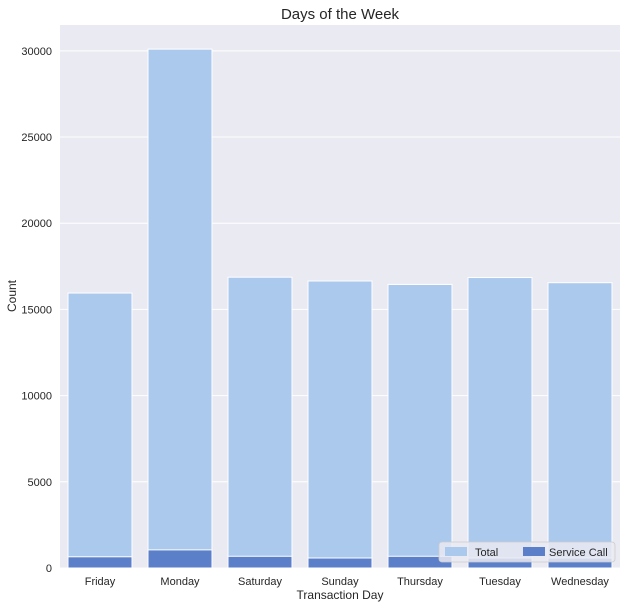 The height and width of the screenshot is (613, 626). Describe the element at coordinates (260, 582) in the screenshot. I see `x-tick-label: Saturday` at that location.